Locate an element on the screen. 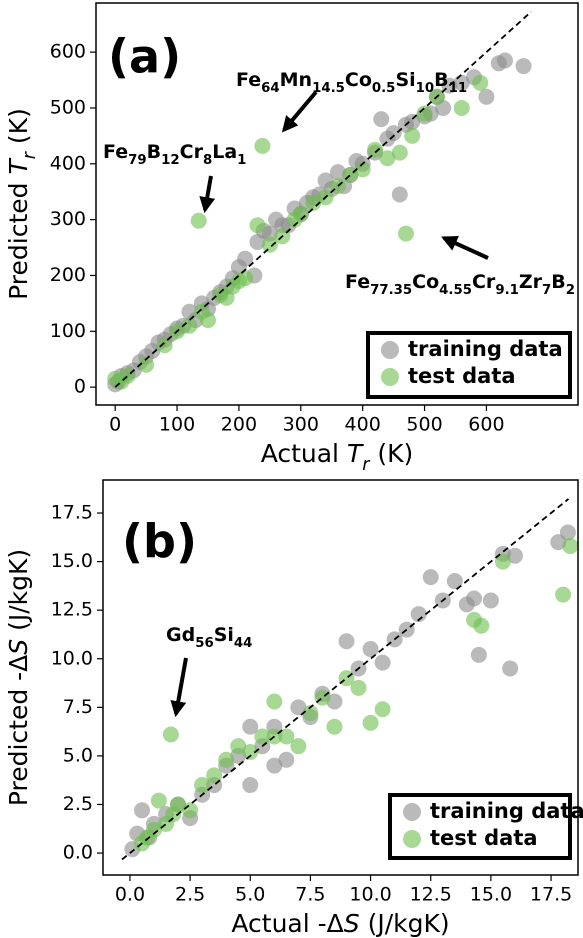 Image resolution: width=583 pixels, height=938 pixels. y-tick-label: 200 is located at coordinates (68, 275).